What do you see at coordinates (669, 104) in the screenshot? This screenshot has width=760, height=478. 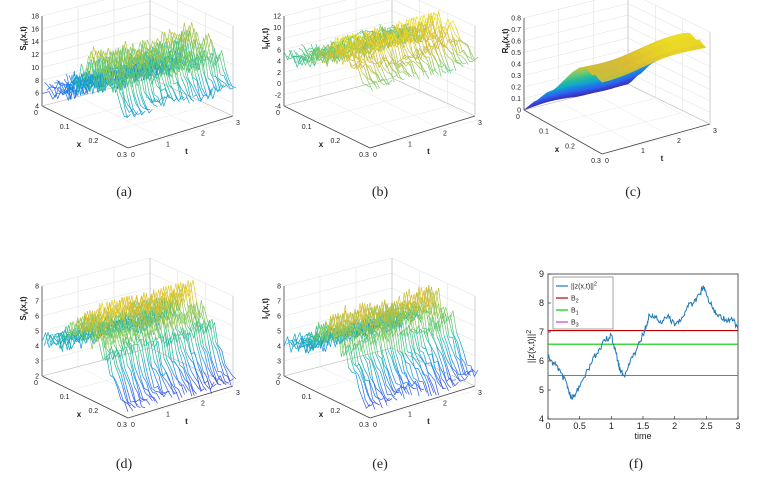 I see `axis-line` at bounding box center [669, 104].